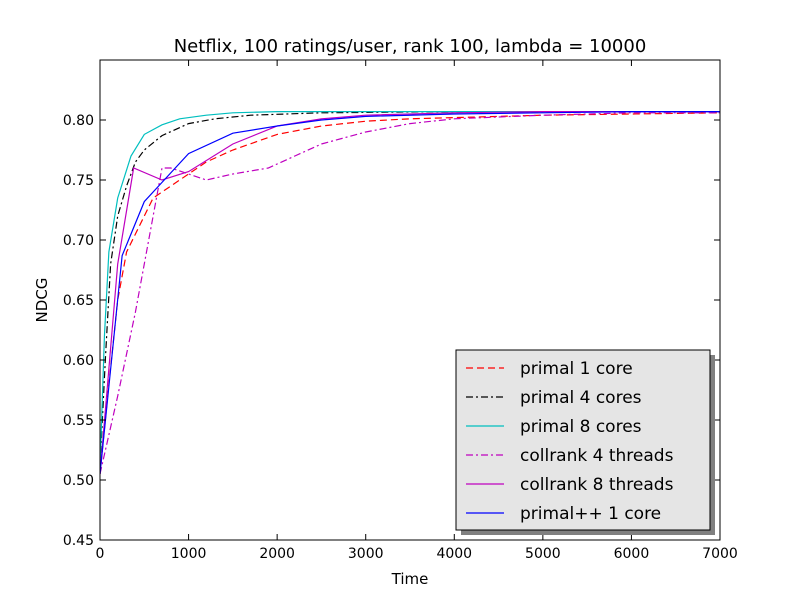  Describe the element at coordinates (597, 456) in the screenshot. I see `legend-label-3: collrank 4 threads` at that location.